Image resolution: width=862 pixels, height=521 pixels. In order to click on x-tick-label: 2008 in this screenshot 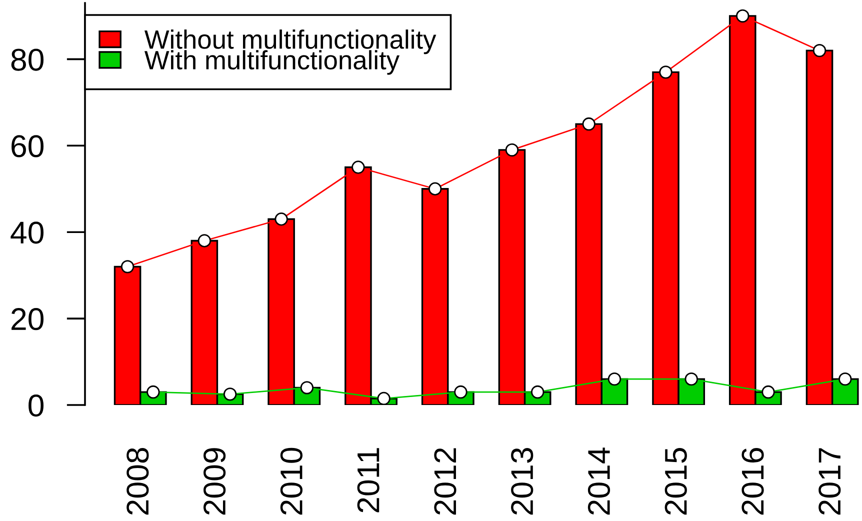, I will do `click(137, 481)`.